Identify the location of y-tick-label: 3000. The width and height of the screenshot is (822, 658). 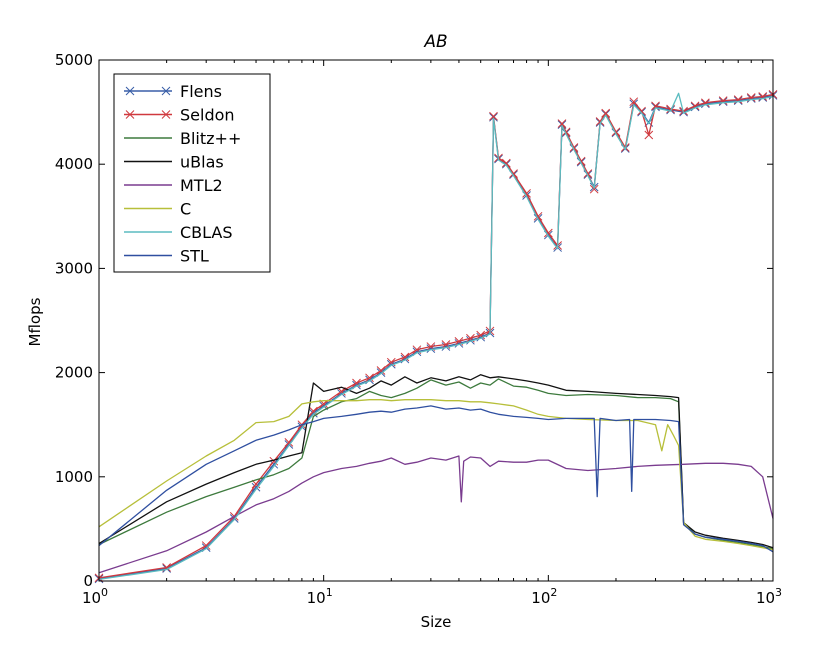
(74, 268).